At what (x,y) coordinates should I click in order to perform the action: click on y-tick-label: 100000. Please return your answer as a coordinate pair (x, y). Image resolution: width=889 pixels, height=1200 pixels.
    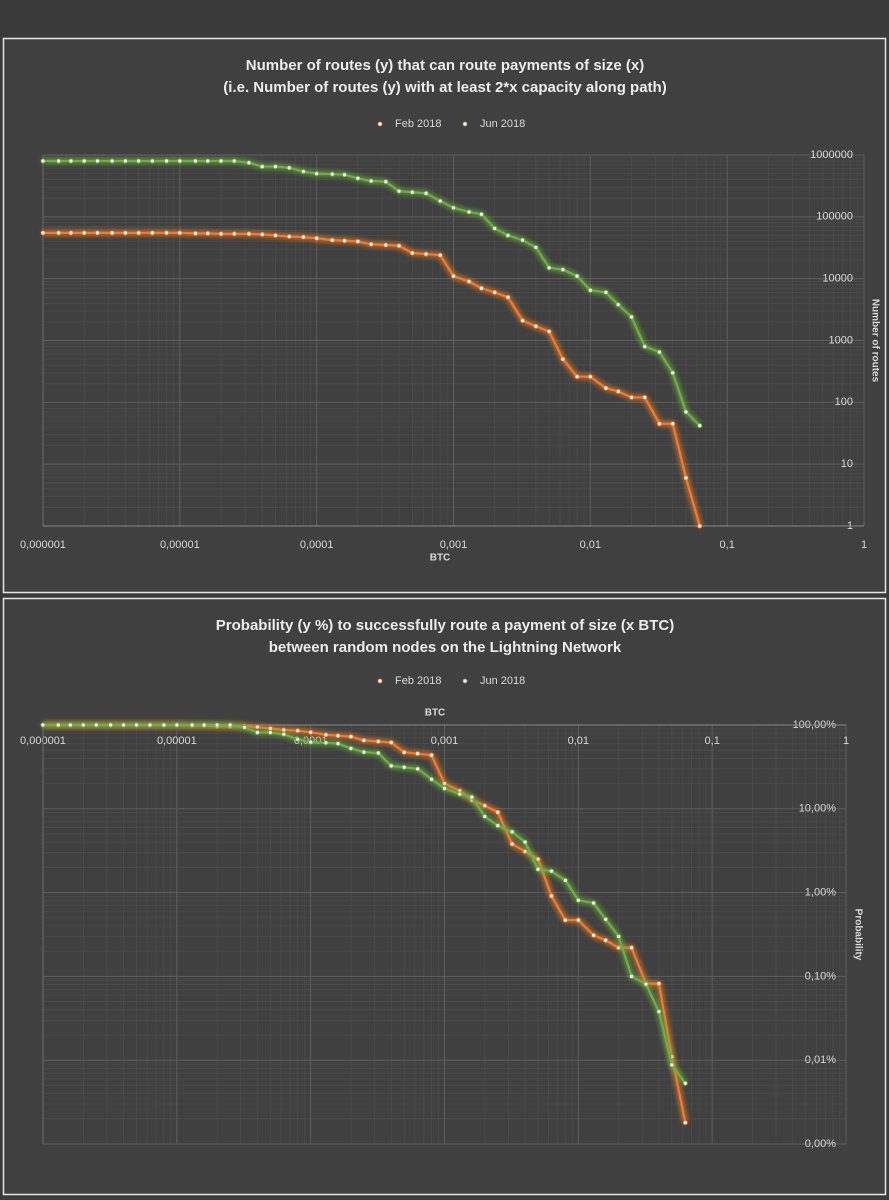
    Looking at the image, I should click on (834, 217).